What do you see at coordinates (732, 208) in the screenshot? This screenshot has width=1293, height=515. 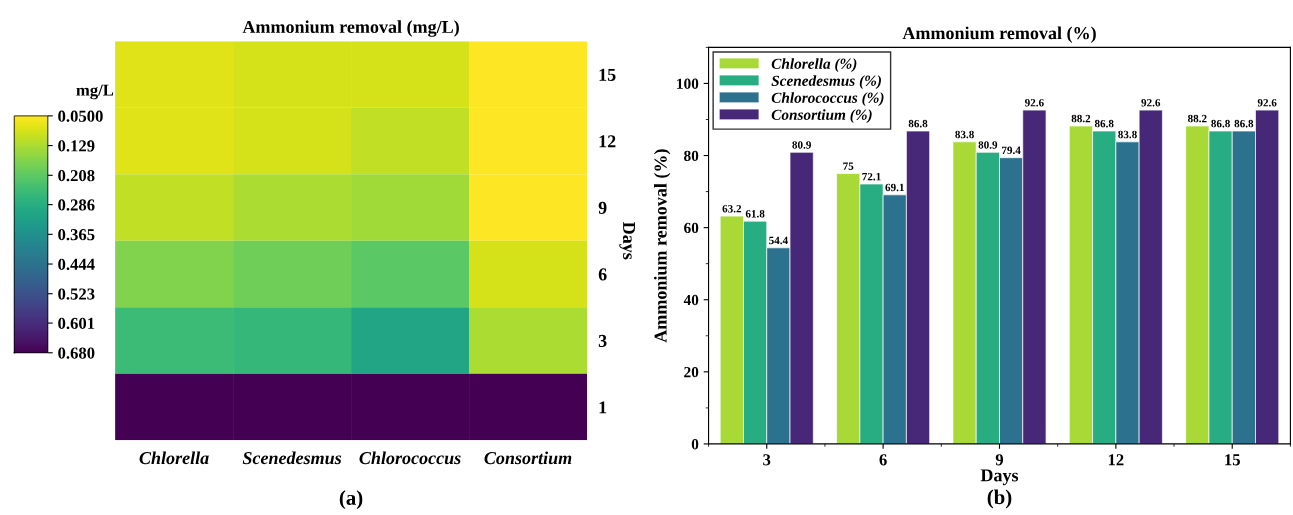 I see `data-label: 63.2` at bounding box center [732, 208].